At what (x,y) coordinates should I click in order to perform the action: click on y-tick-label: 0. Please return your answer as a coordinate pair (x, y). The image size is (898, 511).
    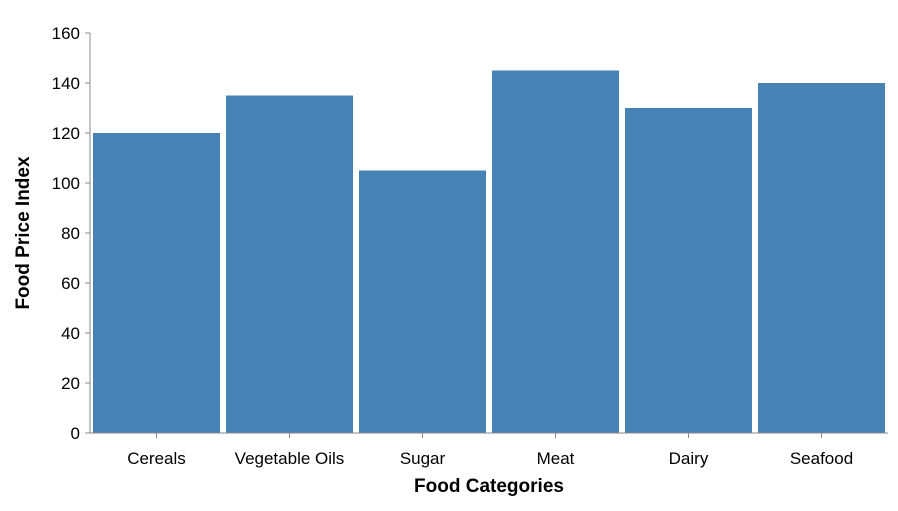
    Looking at the image, I should click on (75, 433).